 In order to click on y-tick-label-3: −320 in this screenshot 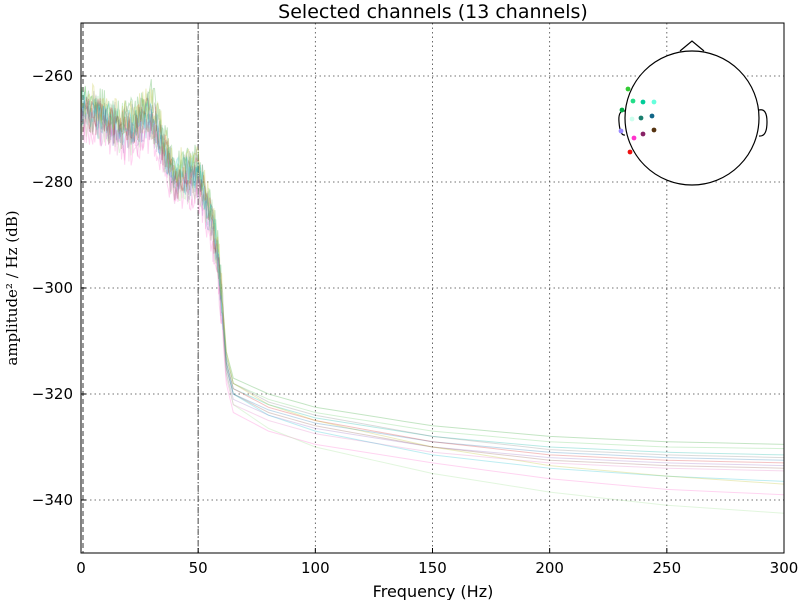, I will do `click(52, 394)`.